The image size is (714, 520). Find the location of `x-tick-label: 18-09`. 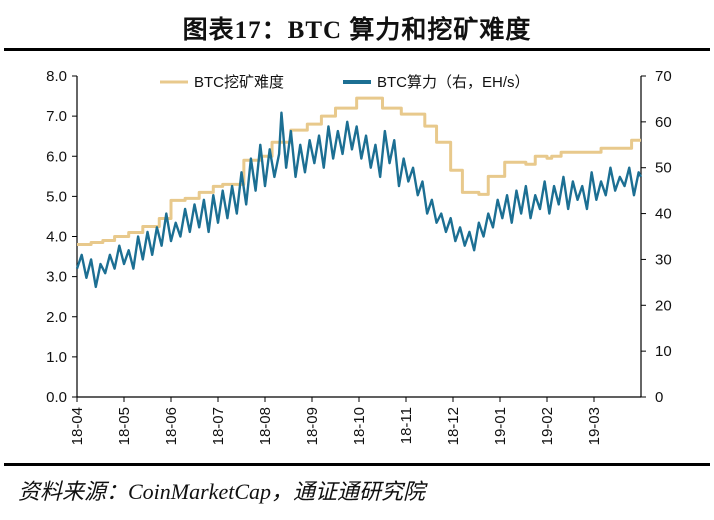

x-tick-label: 18-09 is located at coordinates (312, 426).